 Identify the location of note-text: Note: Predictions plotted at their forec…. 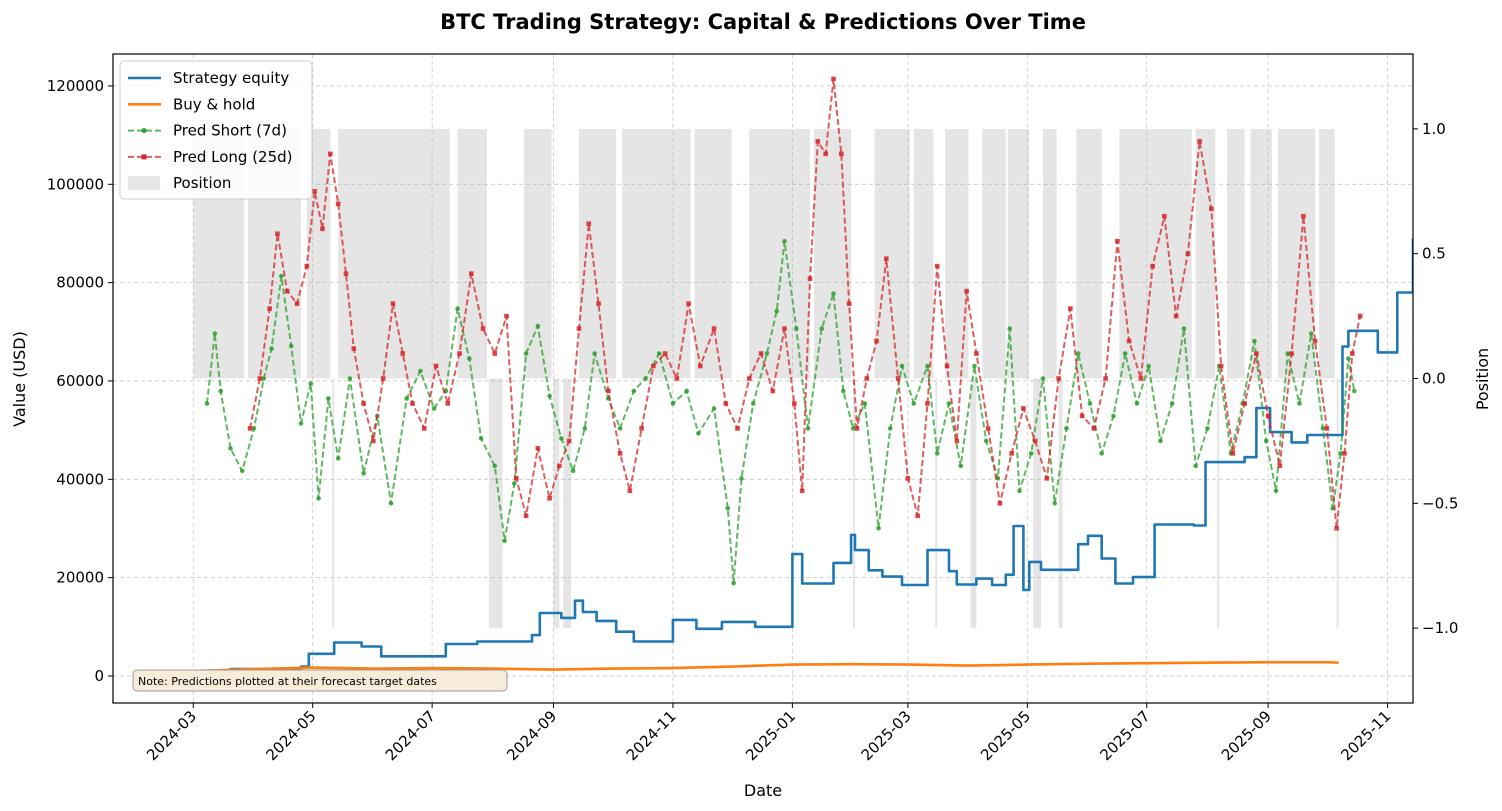
(287, 681).